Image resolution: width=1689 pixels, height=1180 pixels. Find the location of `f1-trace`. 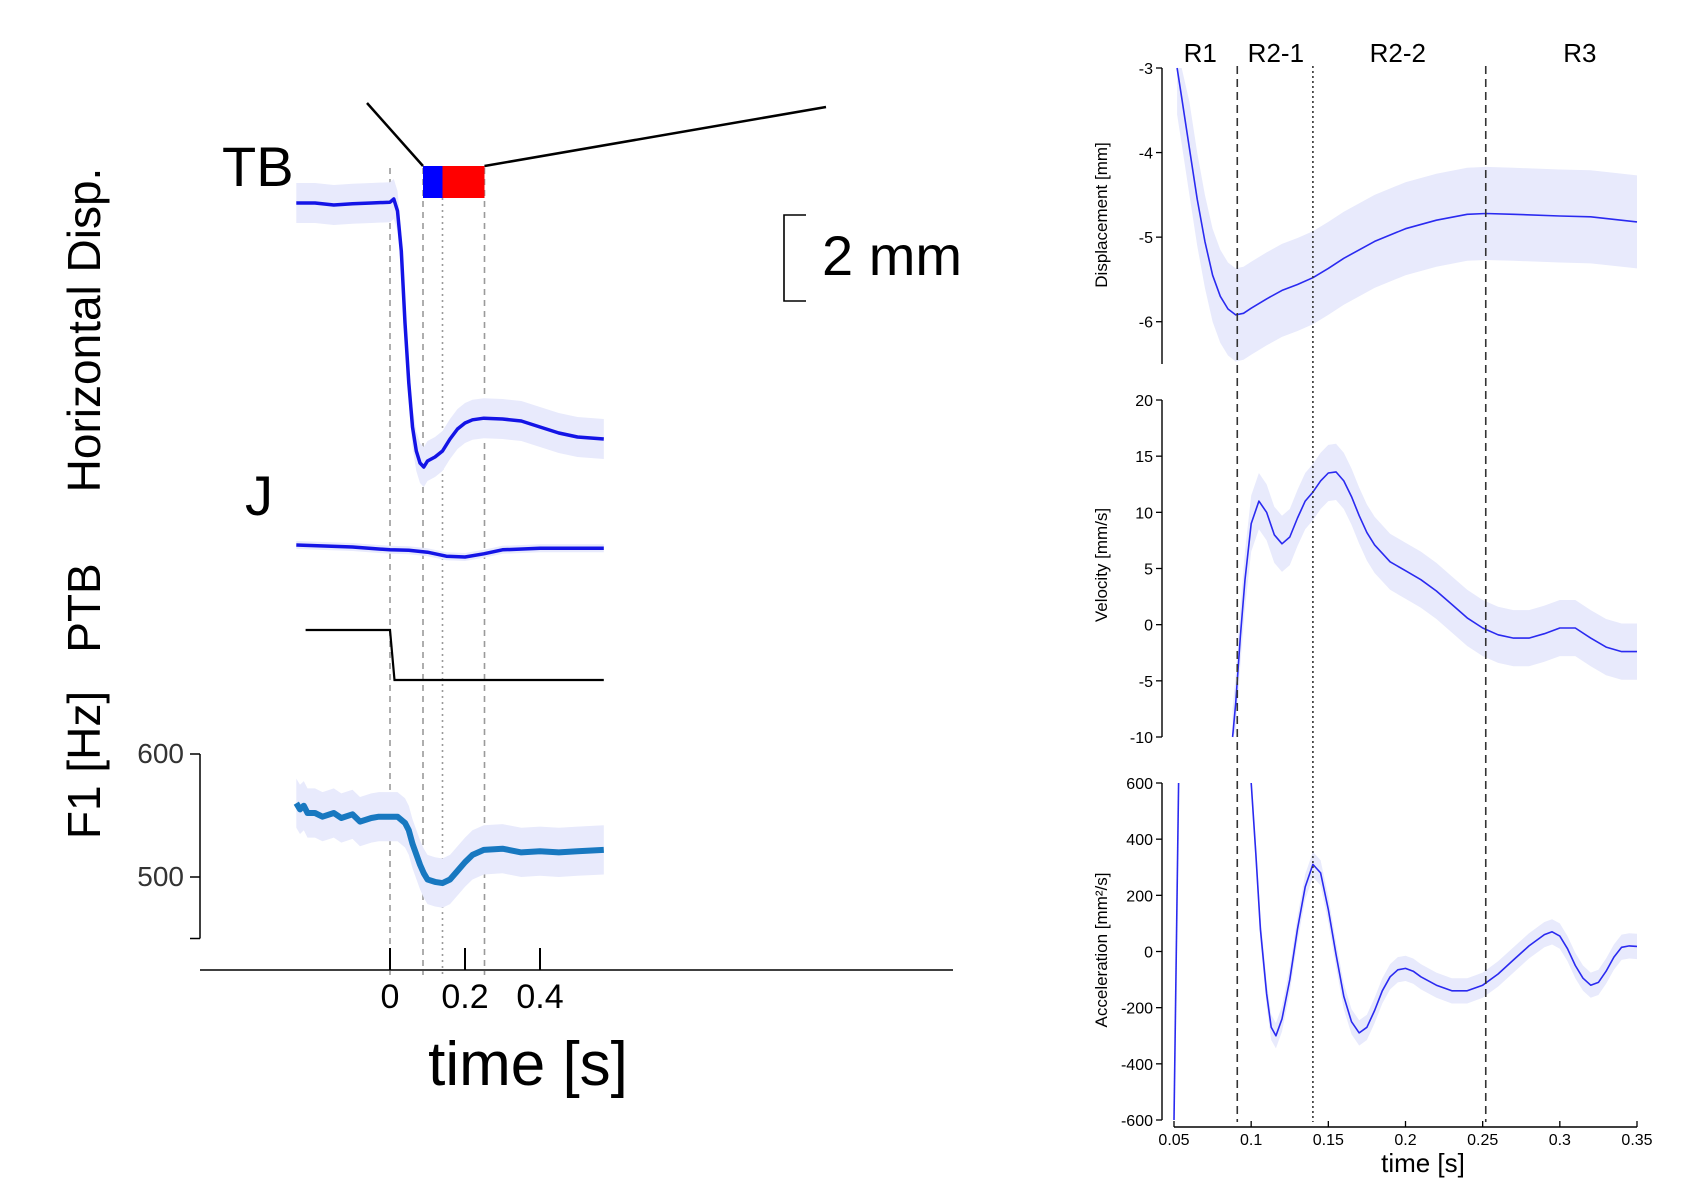

f1-trace is located at coordinates (448, 844).